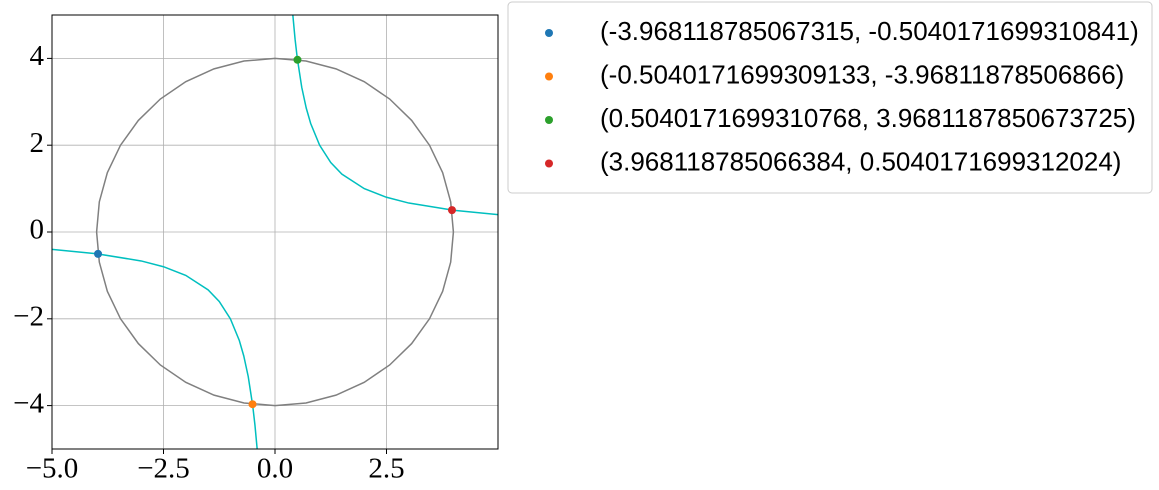 The image size is (1159, 490). What do you see at coordinates (52, 469) in the screenshot?
I see `x-tick-label: −5.0` at bounding box center [52, 469].